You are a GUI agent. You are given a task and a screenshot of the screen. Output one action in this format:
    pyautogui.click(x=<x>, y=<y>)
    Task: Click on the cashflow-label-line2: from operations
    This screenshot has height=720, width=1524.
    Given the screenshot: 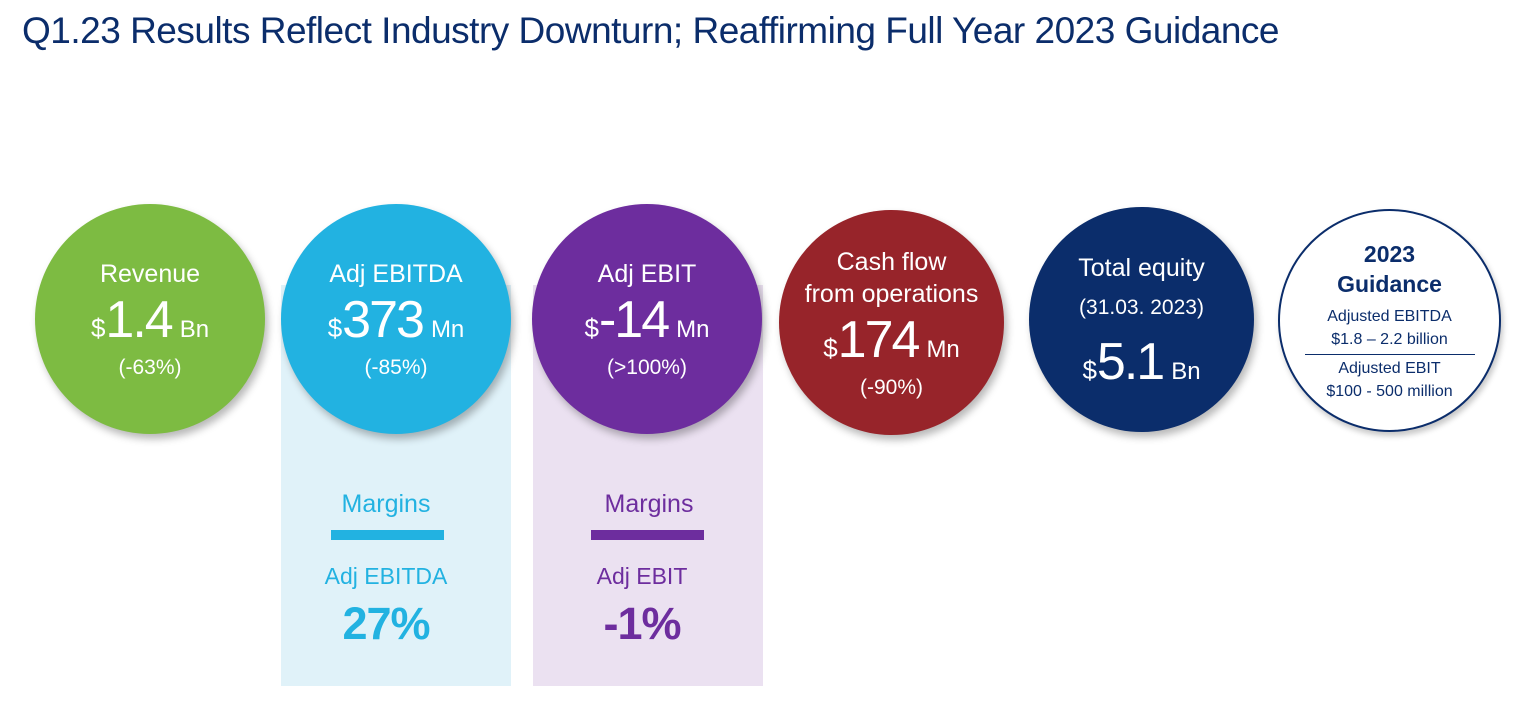 What is the action you would take?
    pyautogui.click(x=891, y=293)
    